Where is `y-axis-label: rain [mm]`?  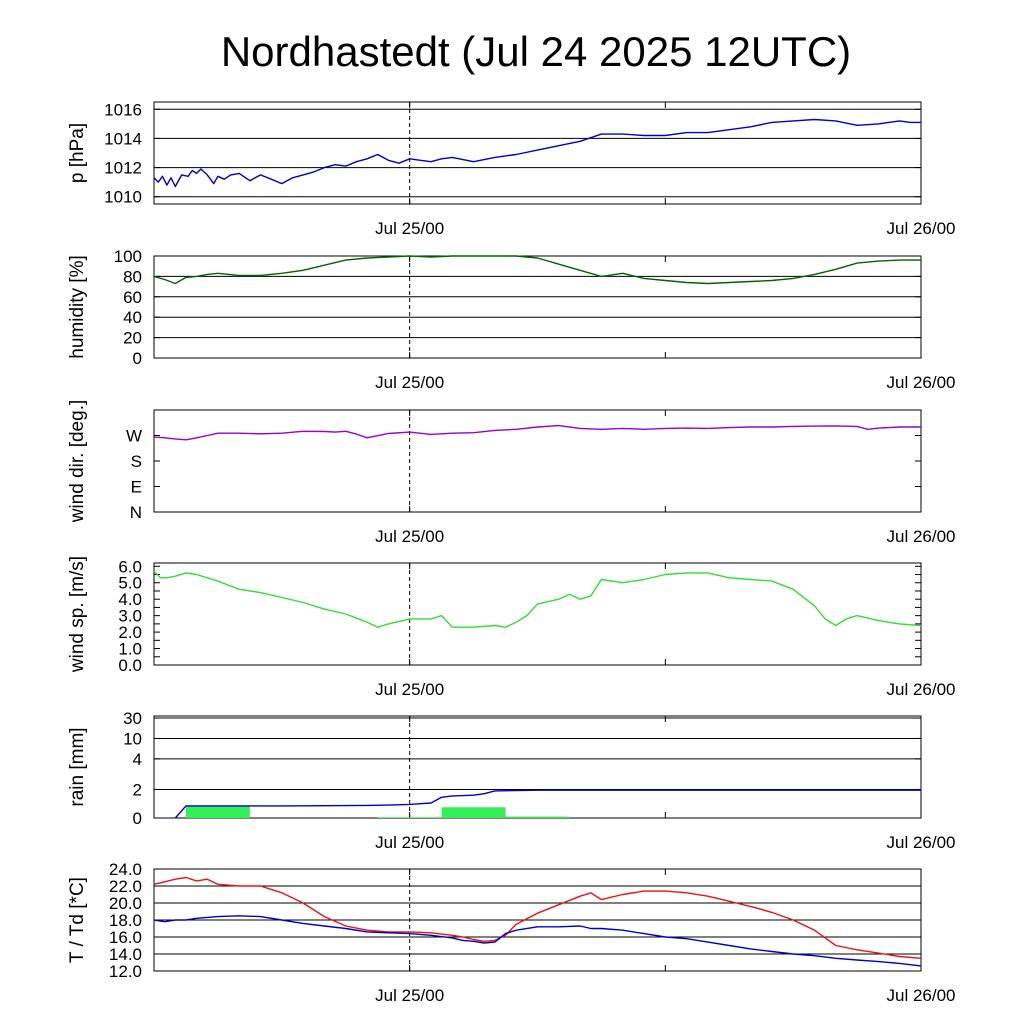
y-axis-label: rain [mm] is located at coordinates (77, 766).